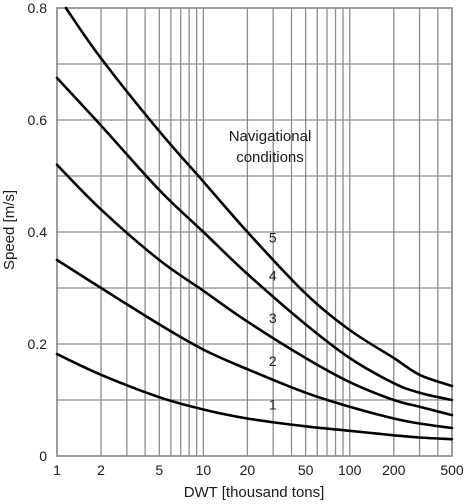 This screenshot has height=504, width=474. What do you see at coordinates (394, 470) in the screenshot?
I see `x-tick-label: 200` at bounding box center [394, 470].